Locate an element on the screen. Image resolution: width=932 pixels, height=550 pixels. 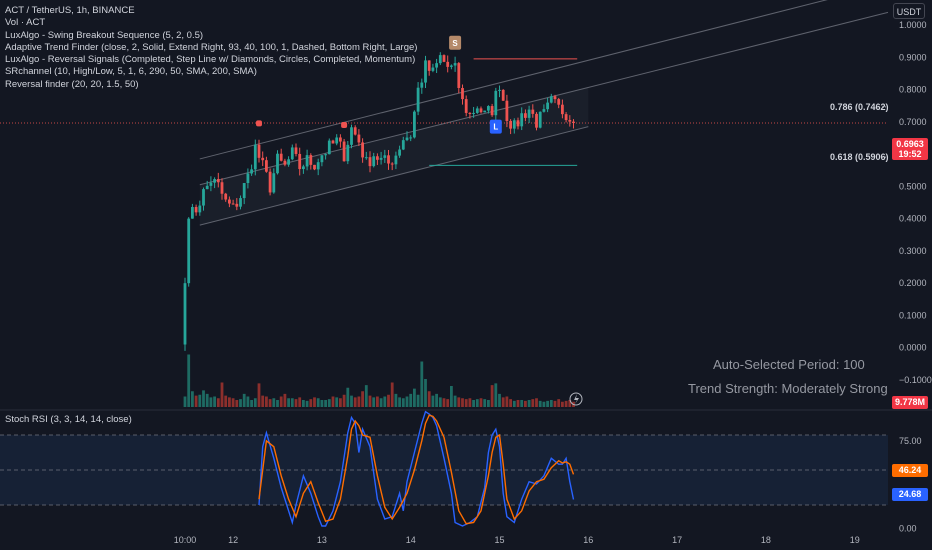
signal-label: S is located at coordinates (455, 43).